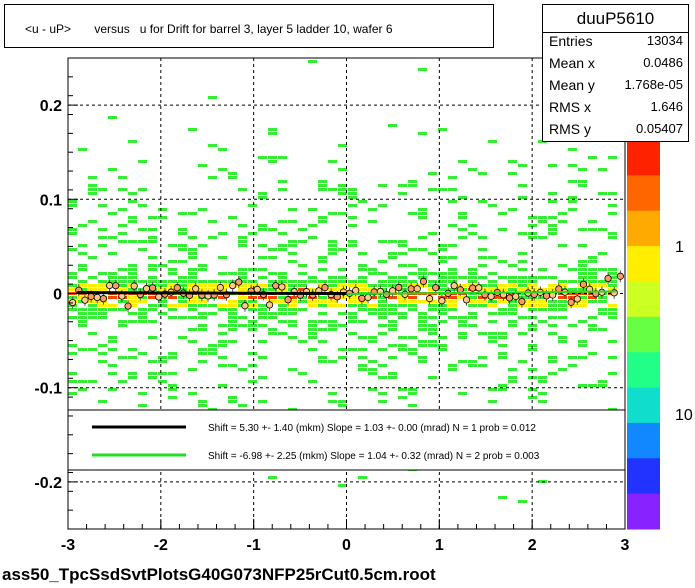  I want to click on profile-points, so click(346, 291).